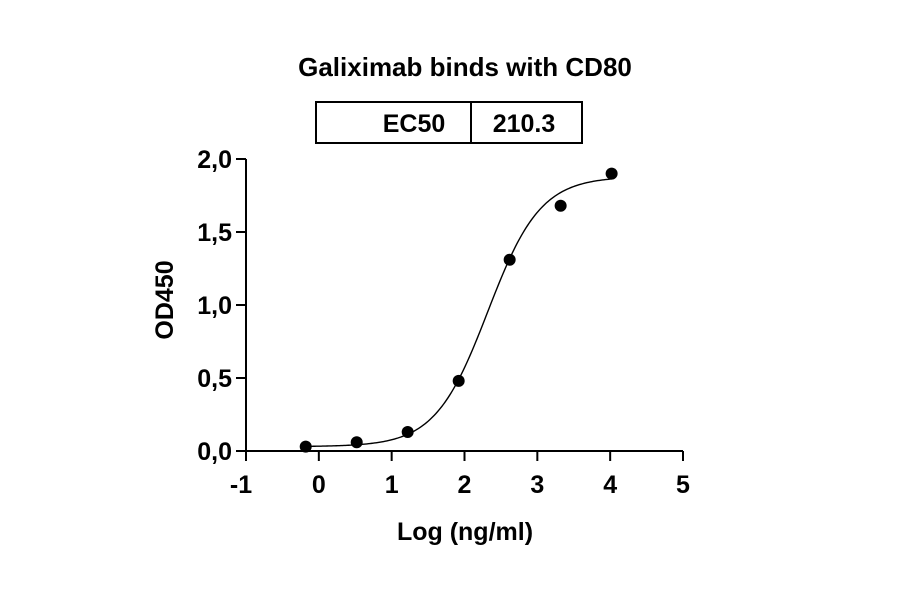  I want to click on x-ticks: -1 0 1 2 3 4 5, so click(460, 475).